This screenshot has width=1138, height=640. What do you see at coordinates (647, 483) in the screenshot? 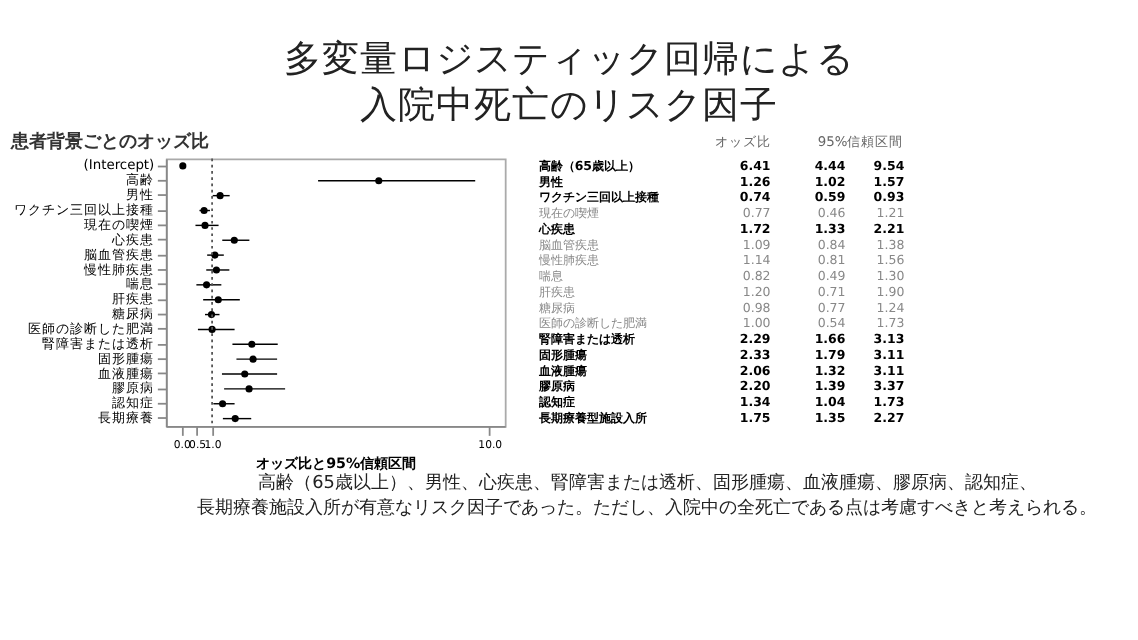
I see `text: 高齢（65歳以上）、男性、心疾患、腎障害または透析、固形腫瘍、血液腫瘍、膠原病、認知症、` at bounding box center [647, 483].